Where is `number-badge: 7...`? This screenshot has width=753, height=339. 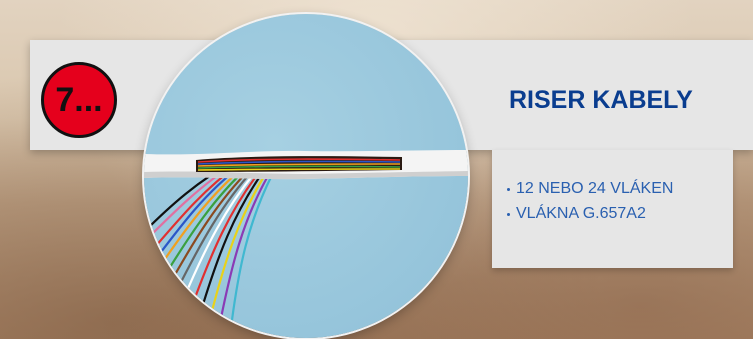
number-badge: 7... is located at coordinates (79, 100).